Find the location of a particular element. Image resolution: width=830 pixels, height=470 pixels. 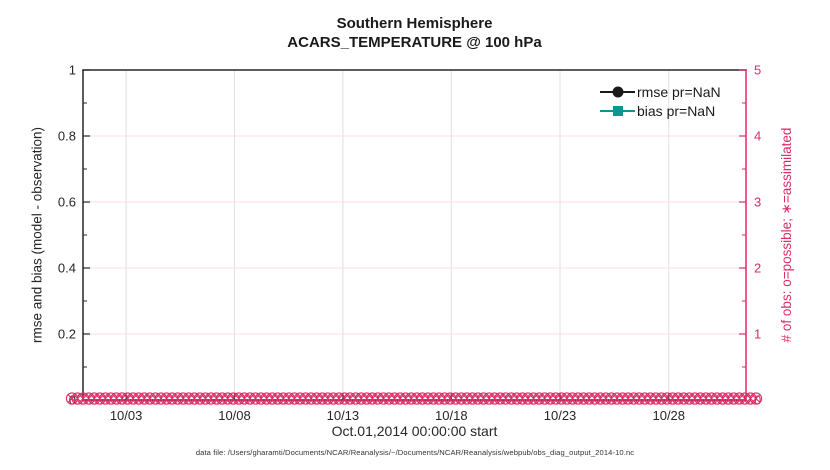

legend-item-rmse: rmse pr=NaN is located at coordinates (660, 91).